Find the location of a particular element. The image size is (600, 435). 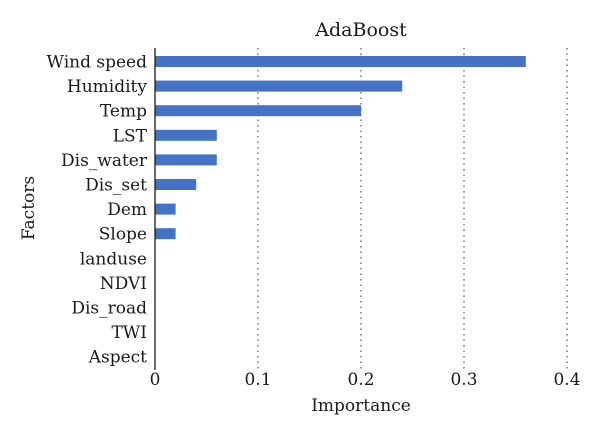

x-tick-label: 0.4 is located at coordinates (566, 380).